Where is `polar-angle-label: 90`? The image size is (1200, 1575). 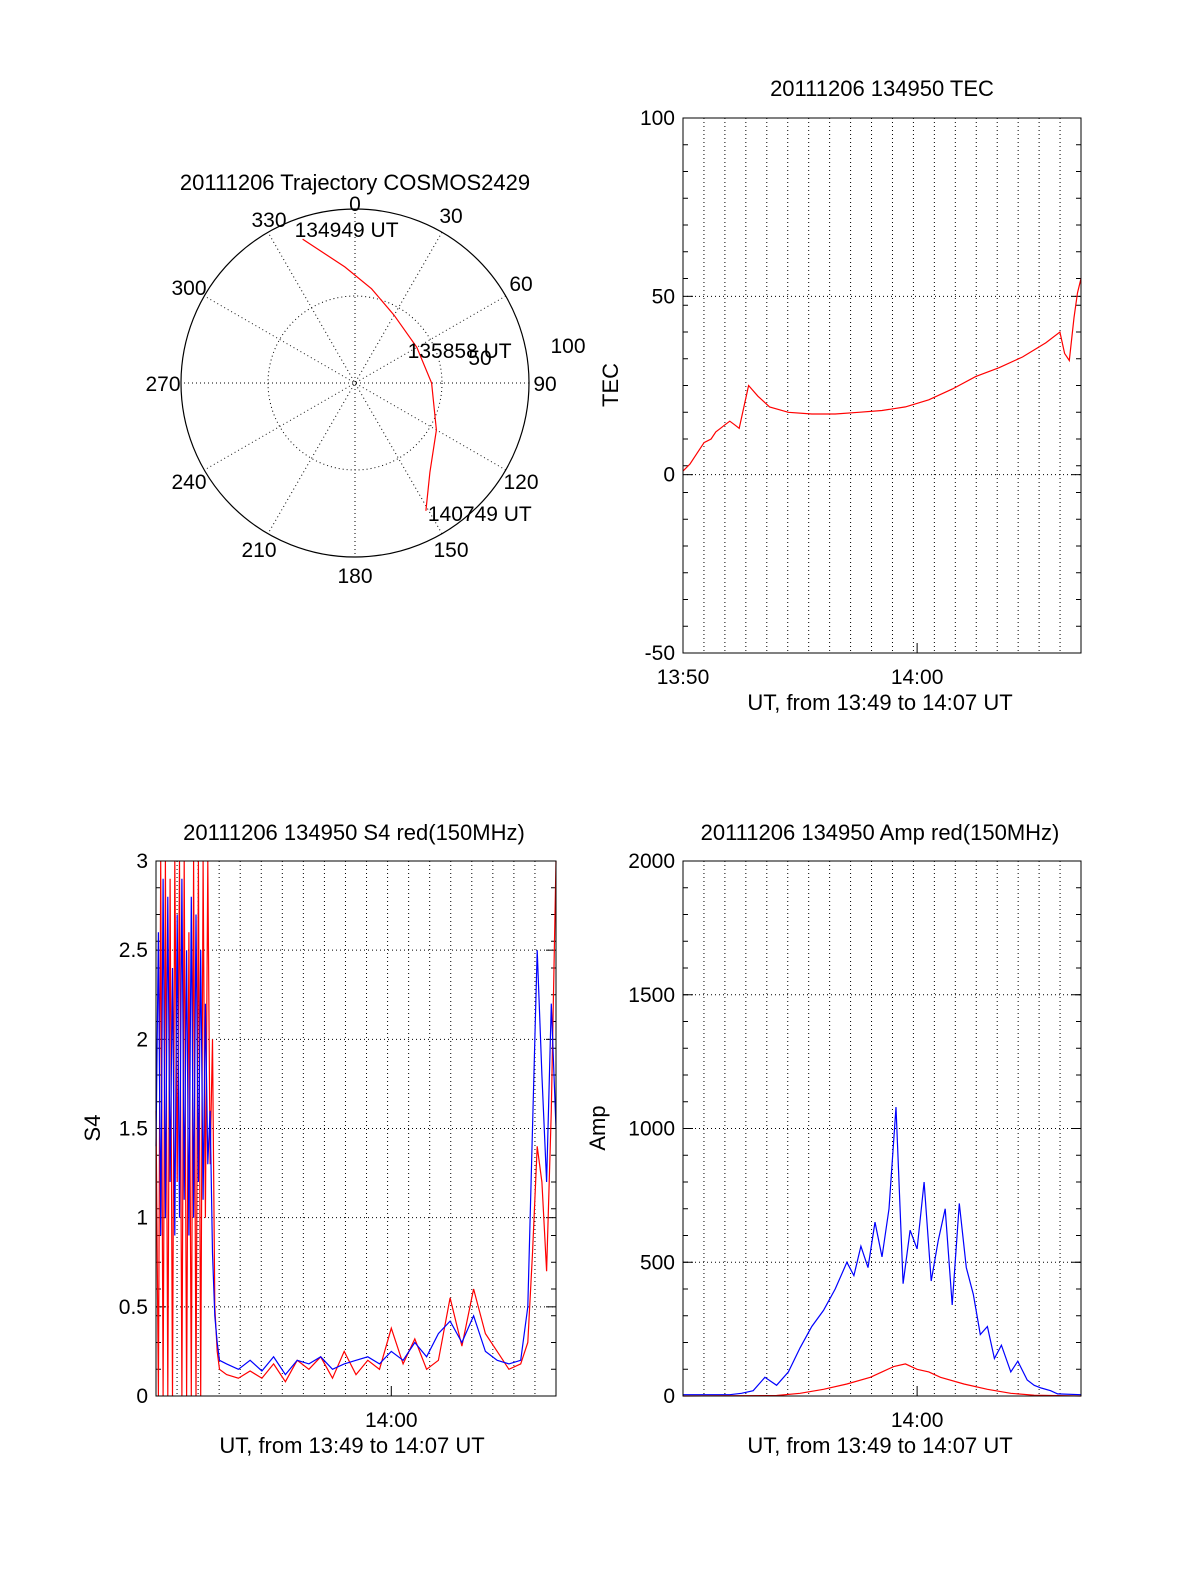 polar-angle-label: 90 is located at coordinates (544, 384).